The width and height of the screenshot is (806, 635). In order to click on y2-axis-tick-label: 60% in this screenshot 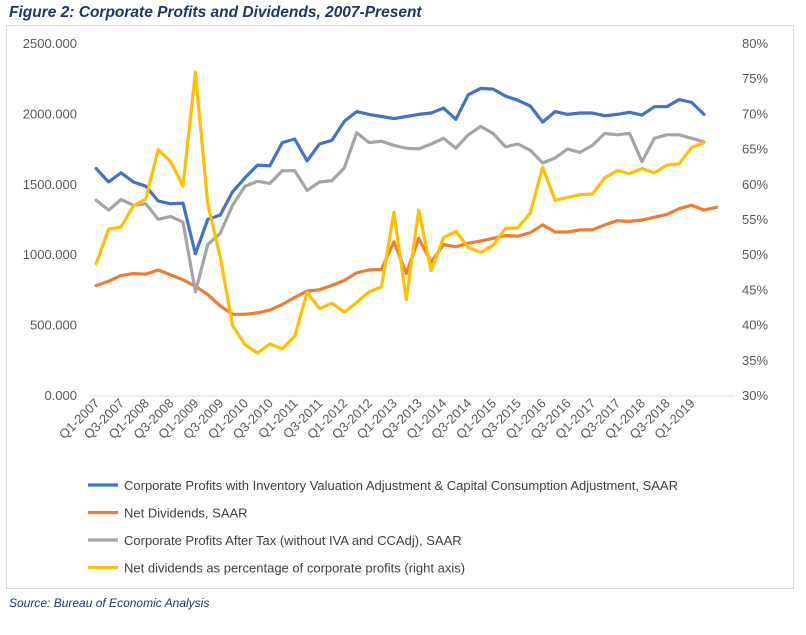, I will do `click(755, 184)`.